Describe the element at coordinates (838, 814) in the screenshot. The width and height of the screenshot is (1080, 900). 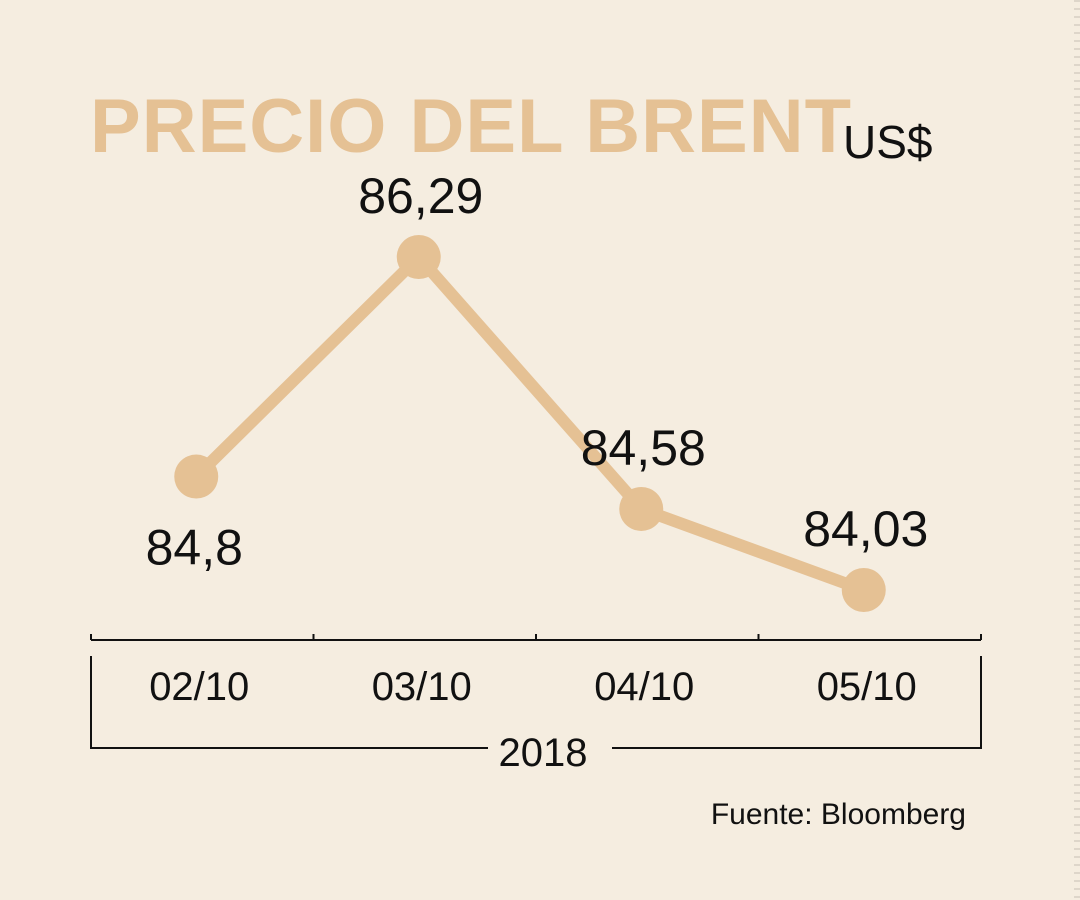
I see `source-note: Fuente: Bloomberg` at that location.